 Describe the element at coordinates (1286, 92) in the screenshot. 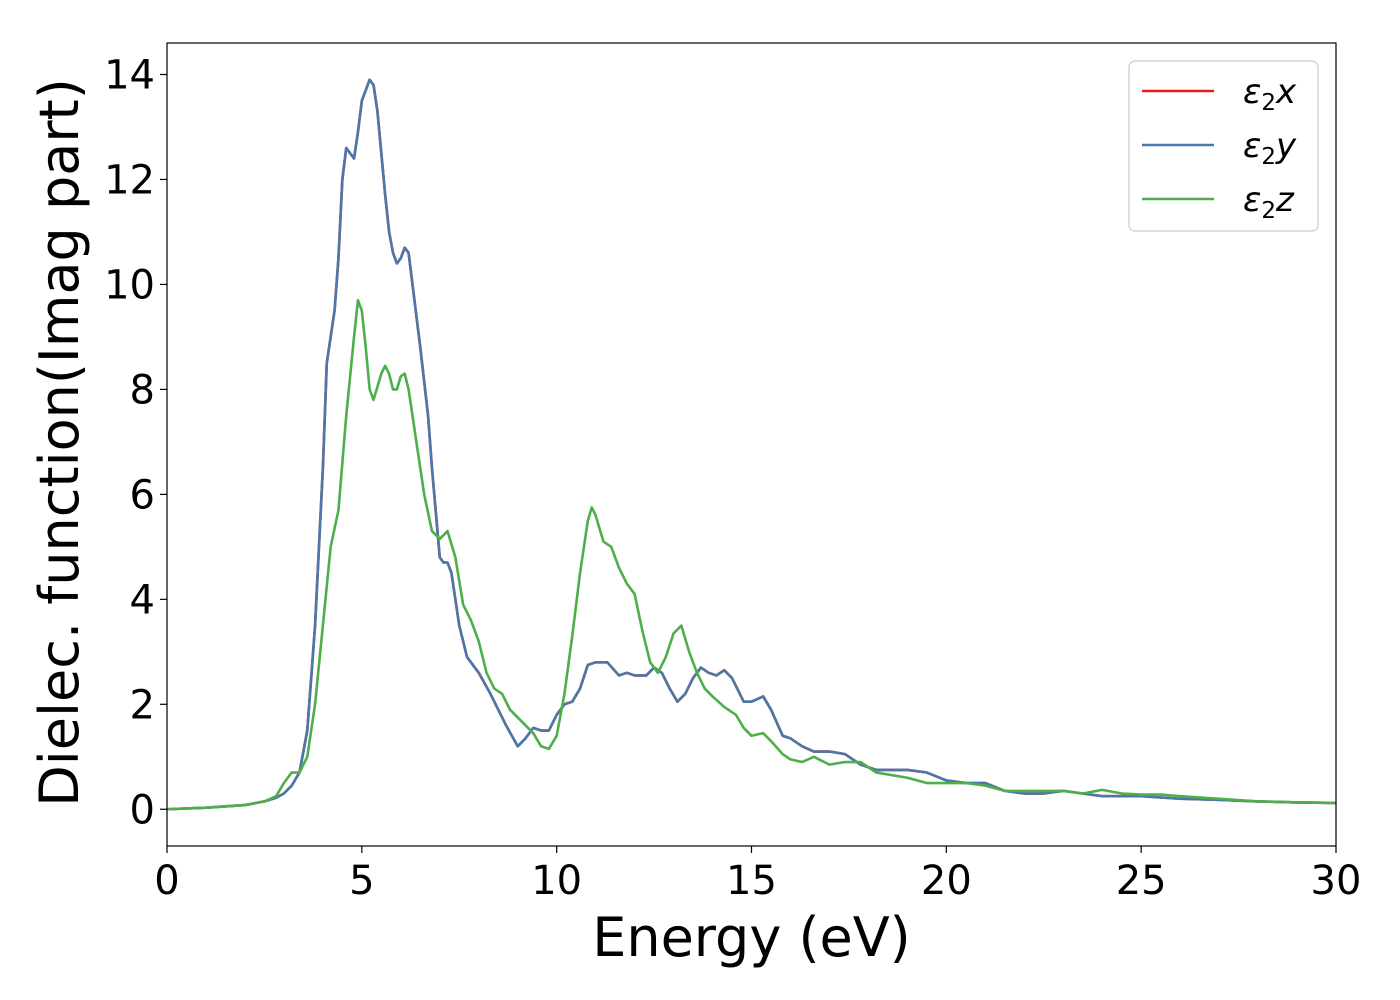

I see `legend-axis-name: x` at that location.